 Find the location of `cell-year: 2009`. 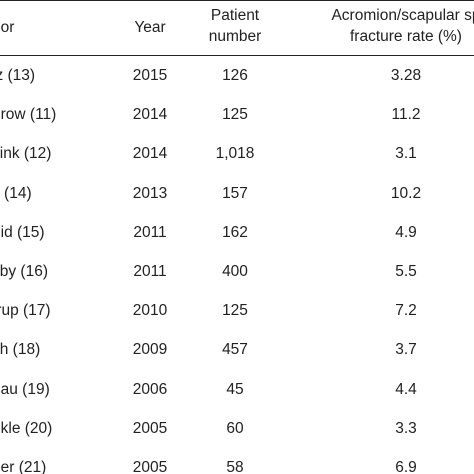

cell-year: 2009 is located at coordinates (150, 349).